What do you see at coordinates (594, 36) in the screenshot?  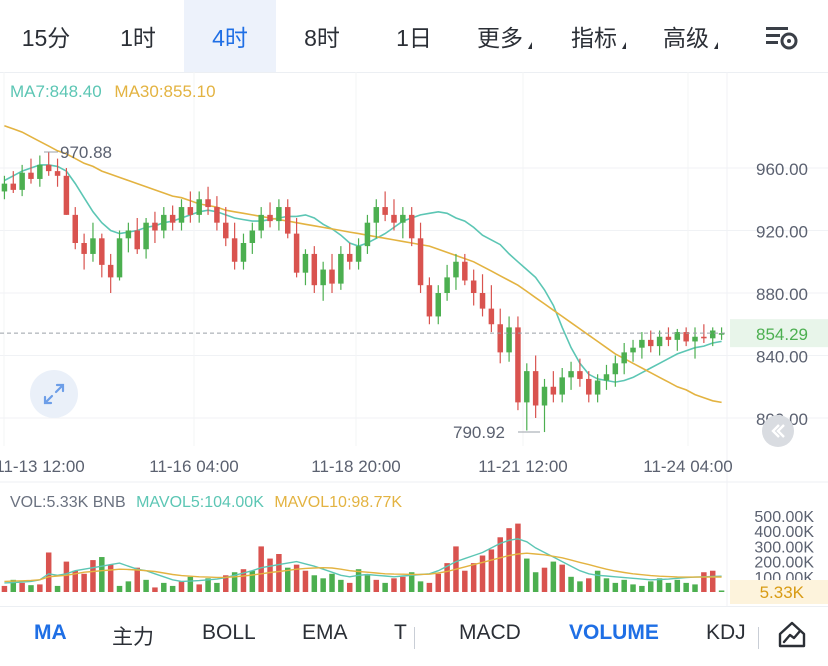 I see `tab-indicators: 指标` at bounding box center [594, 36].